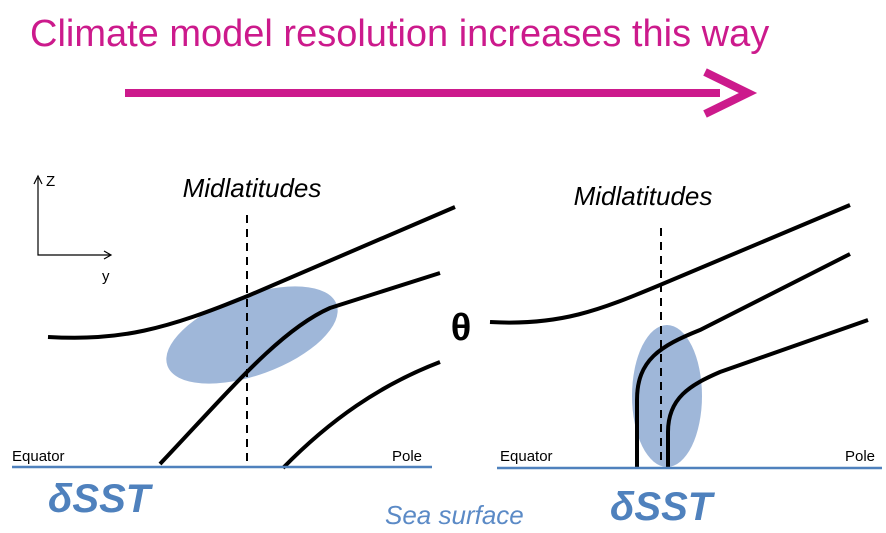 The image size is (886, 533). Describe the element at coordinates (454, 515) in the screenshot. I see `sea-surface-label: Sea surface` at that location.